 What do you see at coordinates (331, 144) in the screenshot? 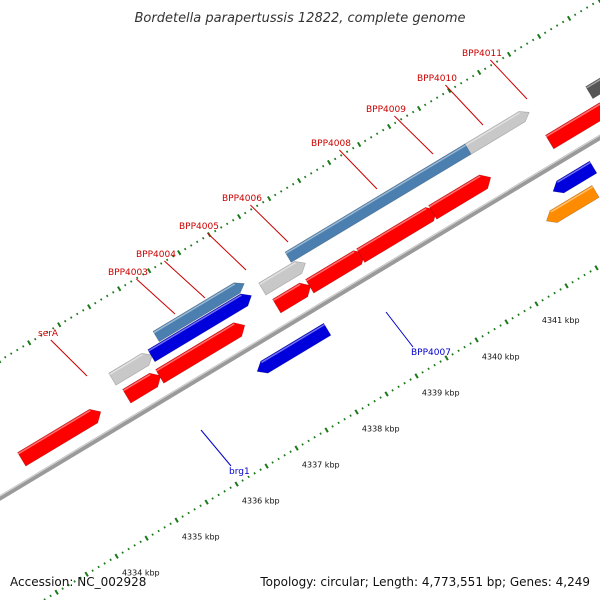
I see `gene-label-top: BPP4008` at bounding box center [331, 144].